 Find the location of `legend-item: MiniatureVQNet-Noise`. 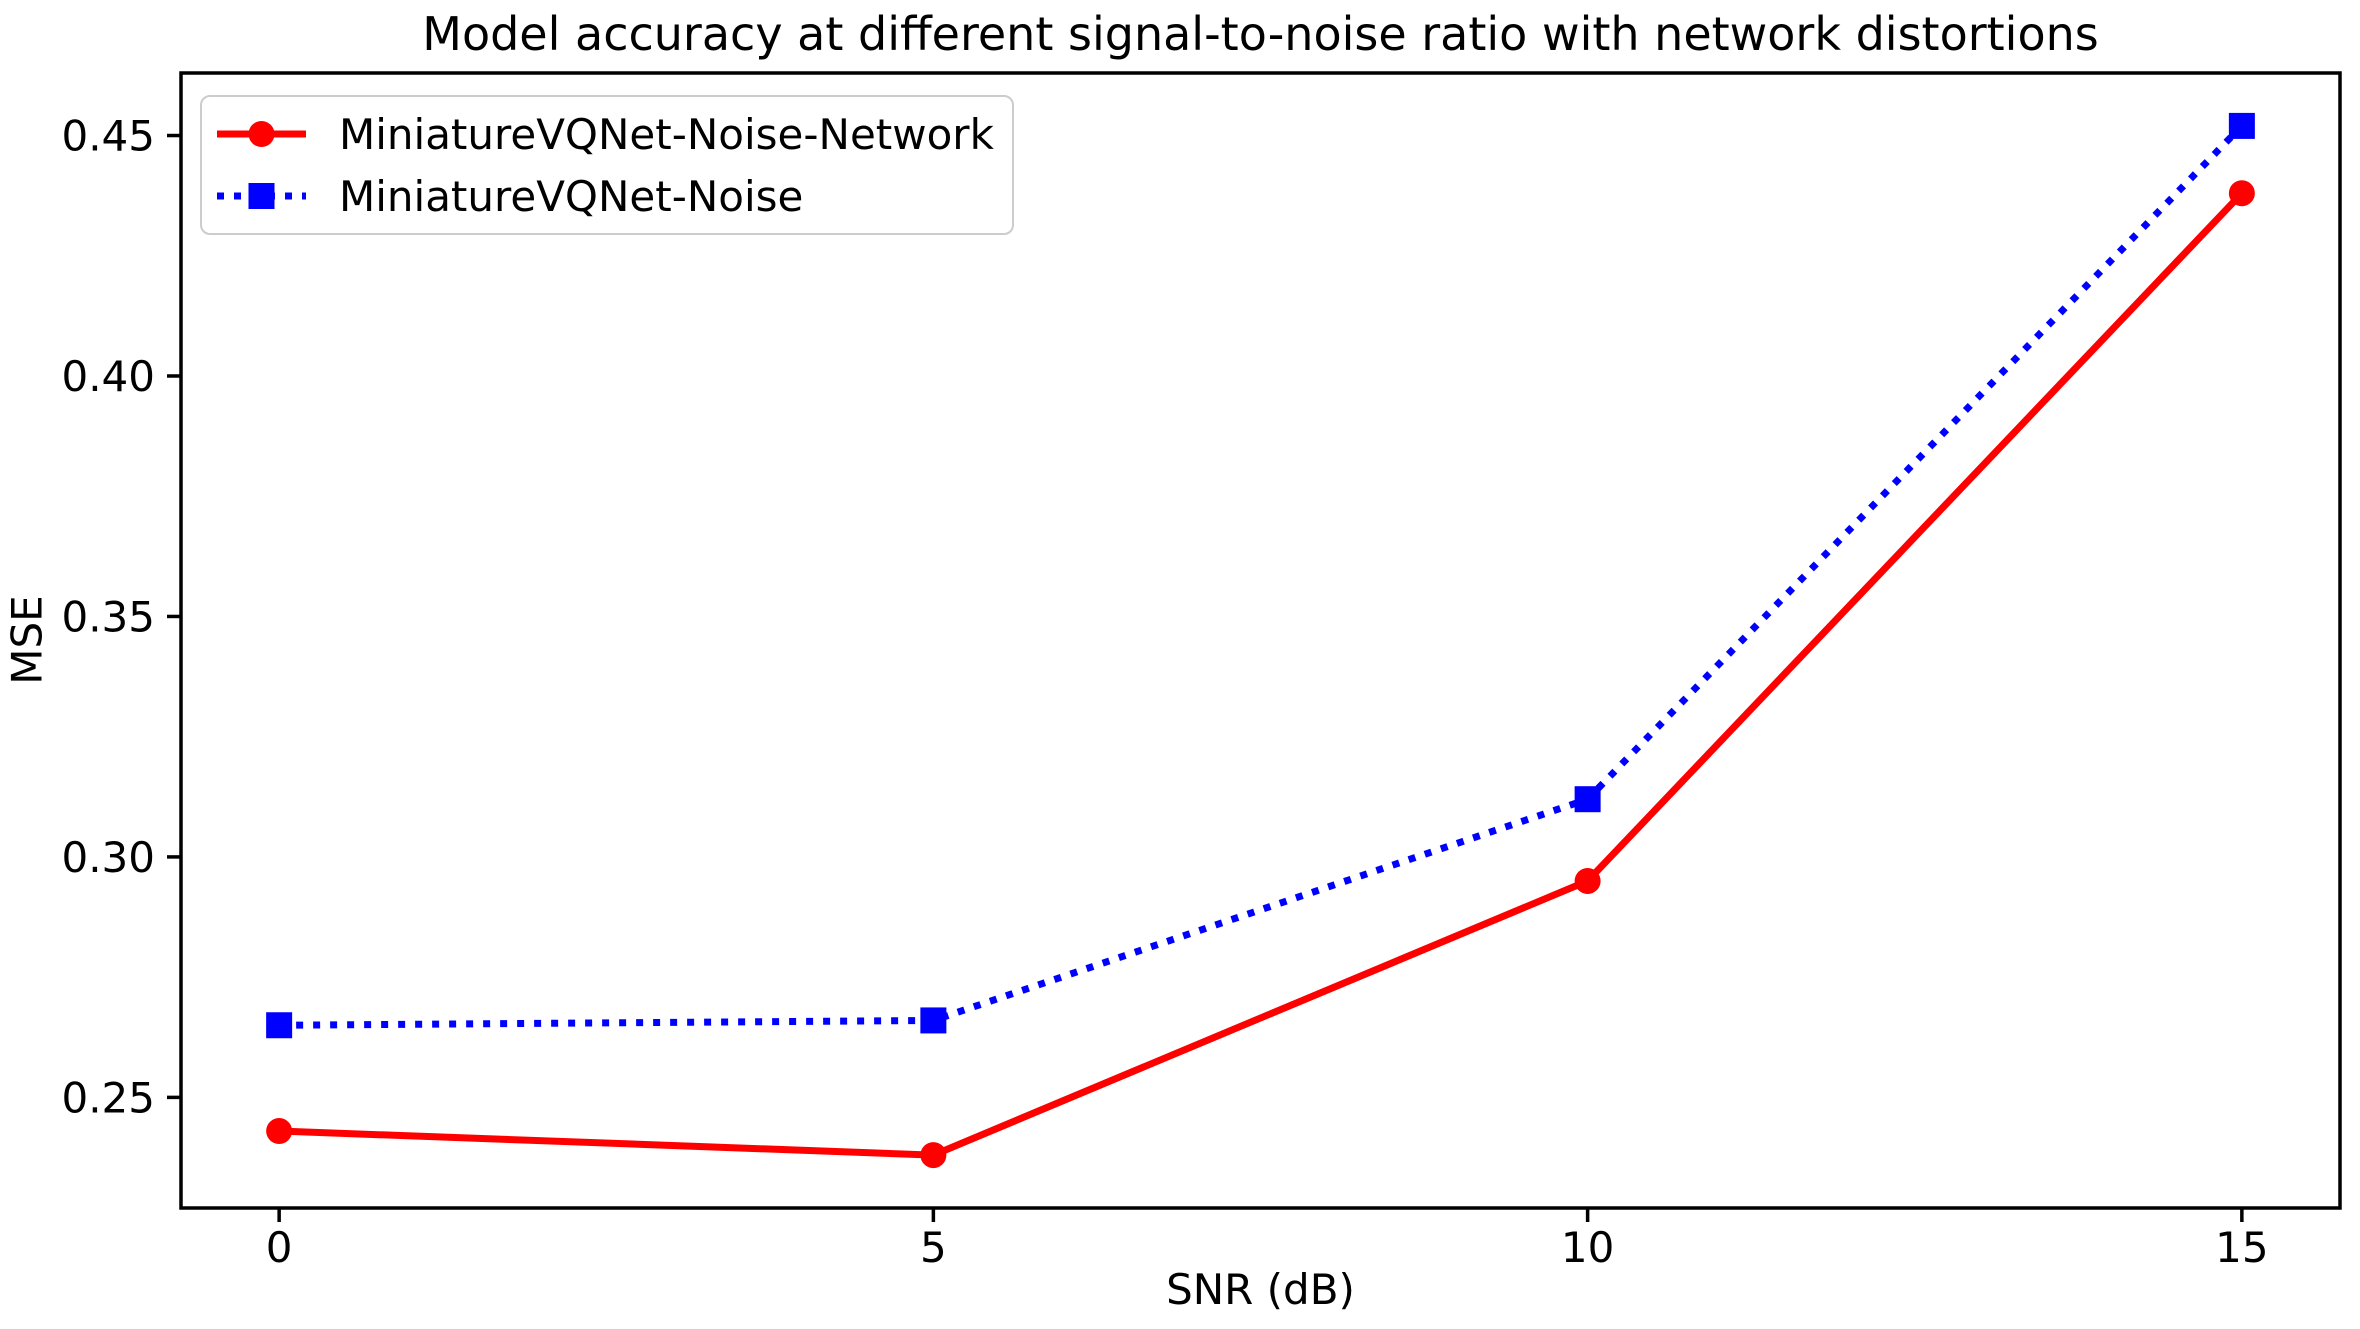

legend-item: MiniatureVQNet-Noise is located at coordinates (604, 196).